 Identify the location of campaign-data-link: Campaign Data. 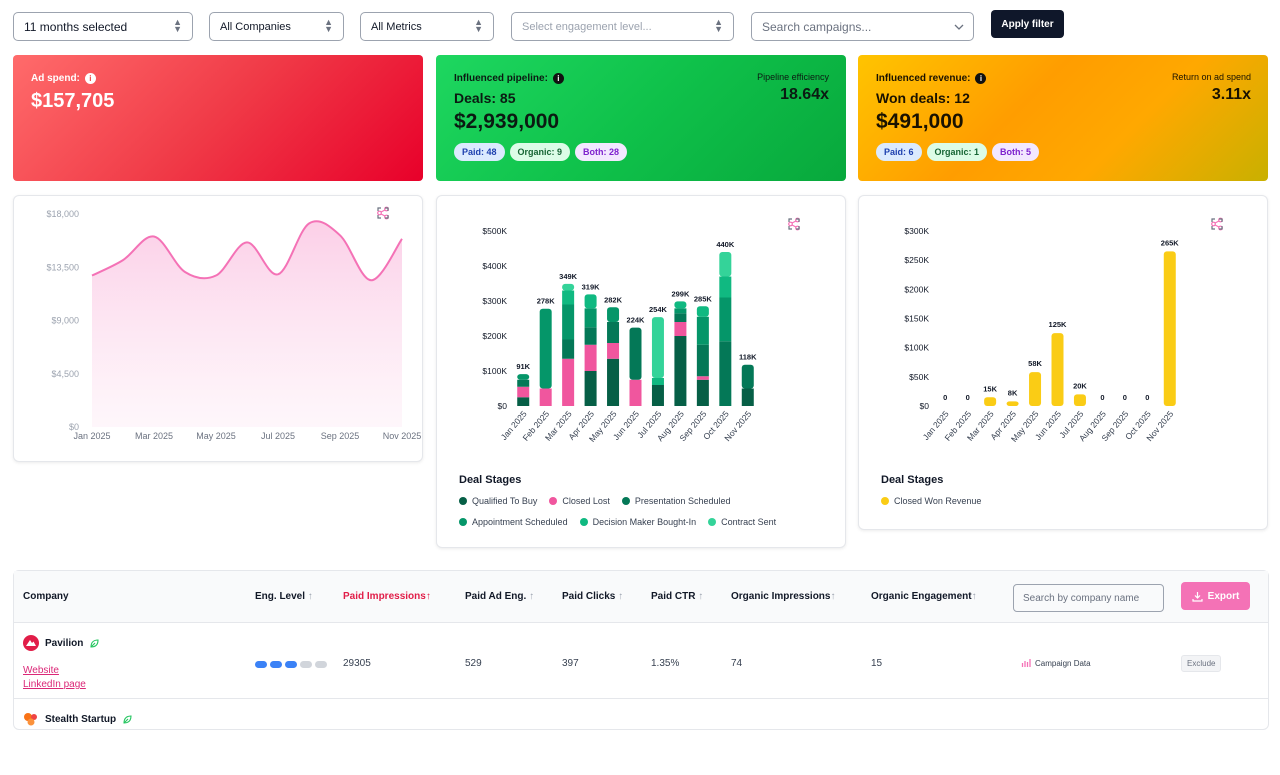
(1056, 663).